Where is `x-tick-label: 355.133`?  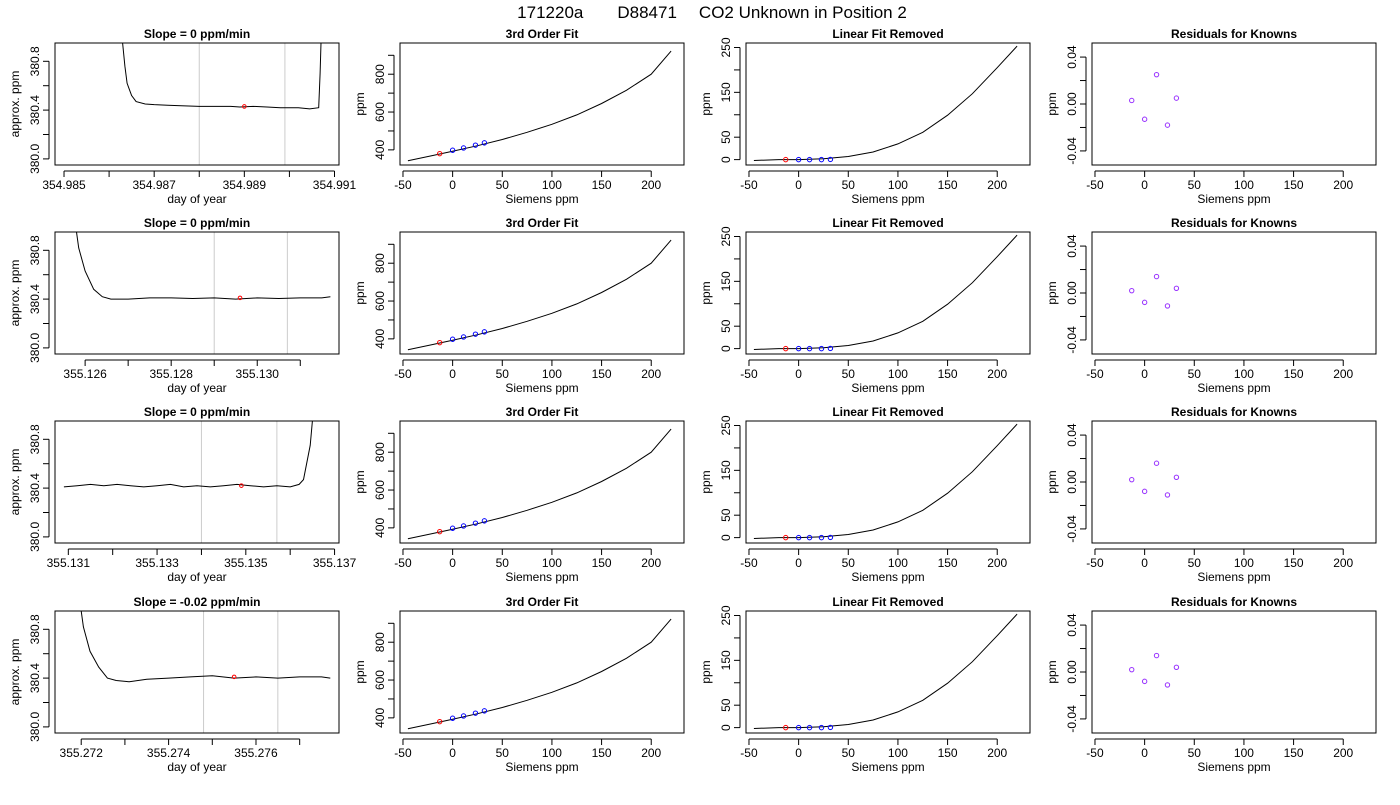 x-tick-label: 355.133 is located at coordinates (157, 563).